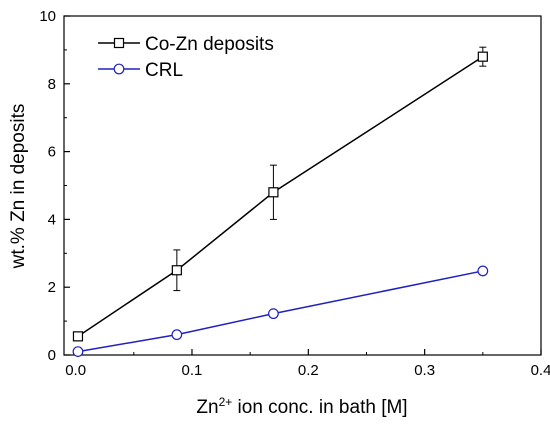 This screenshot has width=550, height=425. Describe the element at coordinates (52, 152) in the screenshot. I see `y-tick-label: 6` at that location.